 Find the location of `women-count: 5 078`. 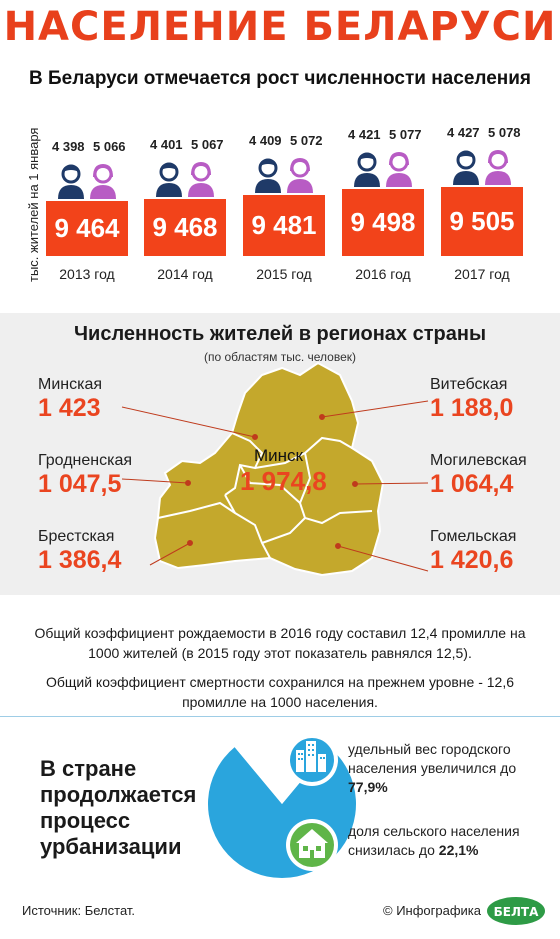

women-count: 5 078 is located at coordinates (504, 132).